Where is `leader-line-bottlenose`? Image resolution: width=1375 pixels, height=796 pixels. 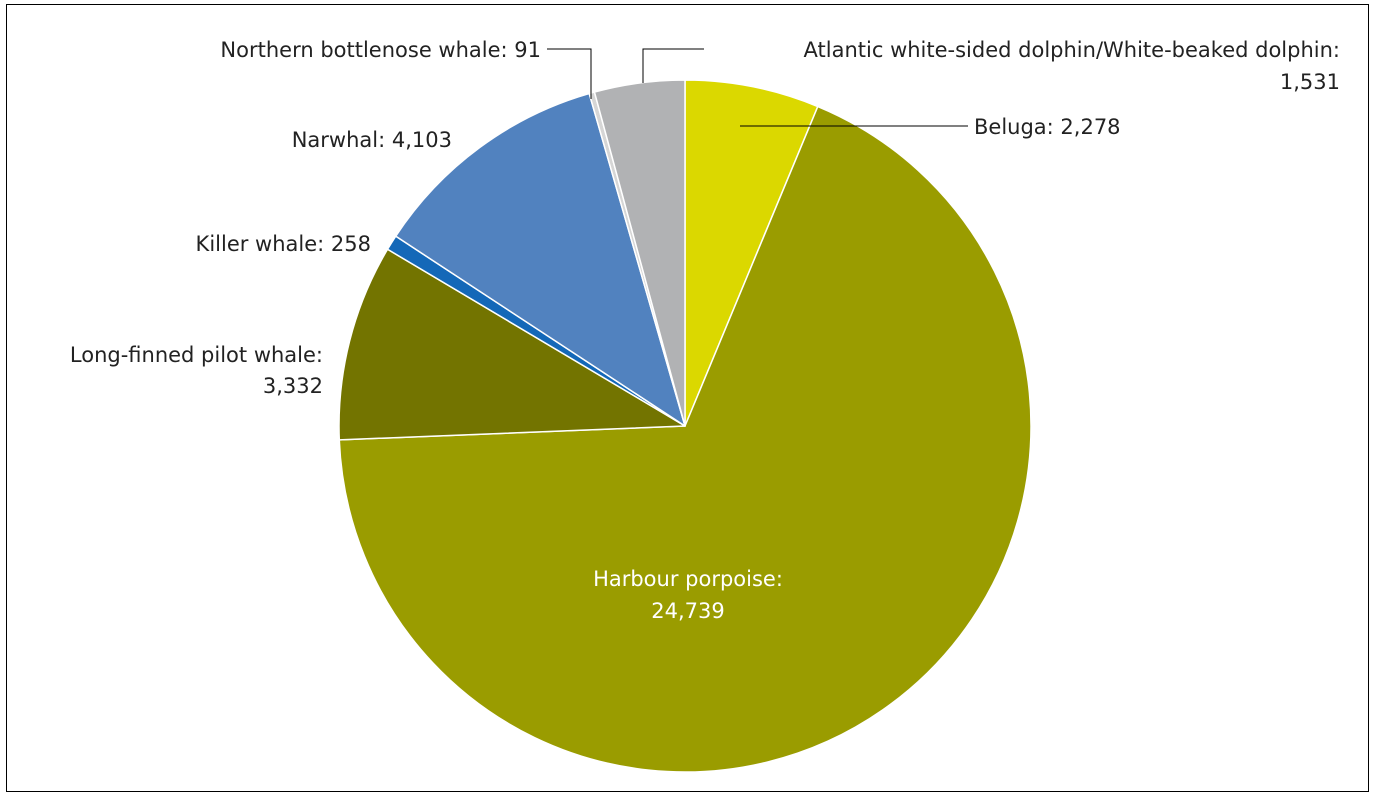
leader-line-bottlenose is located at coordinates (569, 73).